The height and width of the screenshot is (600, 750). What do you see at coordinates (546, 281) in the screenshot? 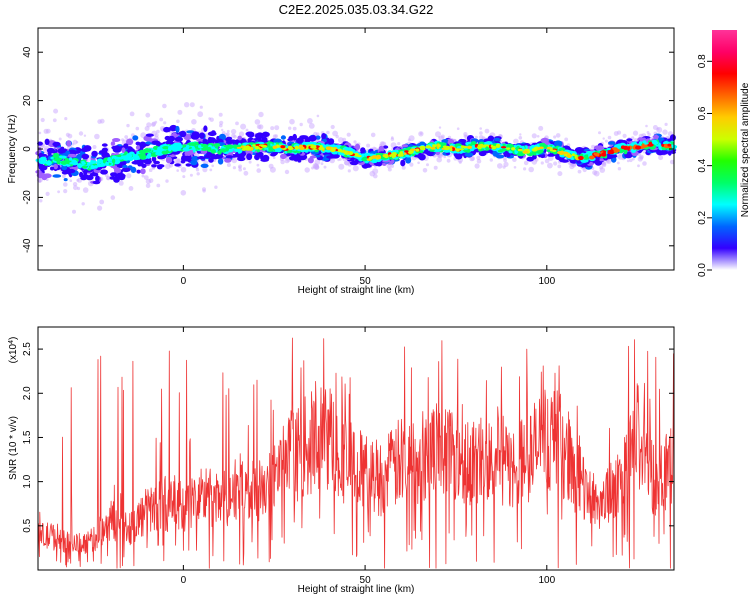
I see `spectrogram-x-tick-label: 100` at bounding box center [546, 281].